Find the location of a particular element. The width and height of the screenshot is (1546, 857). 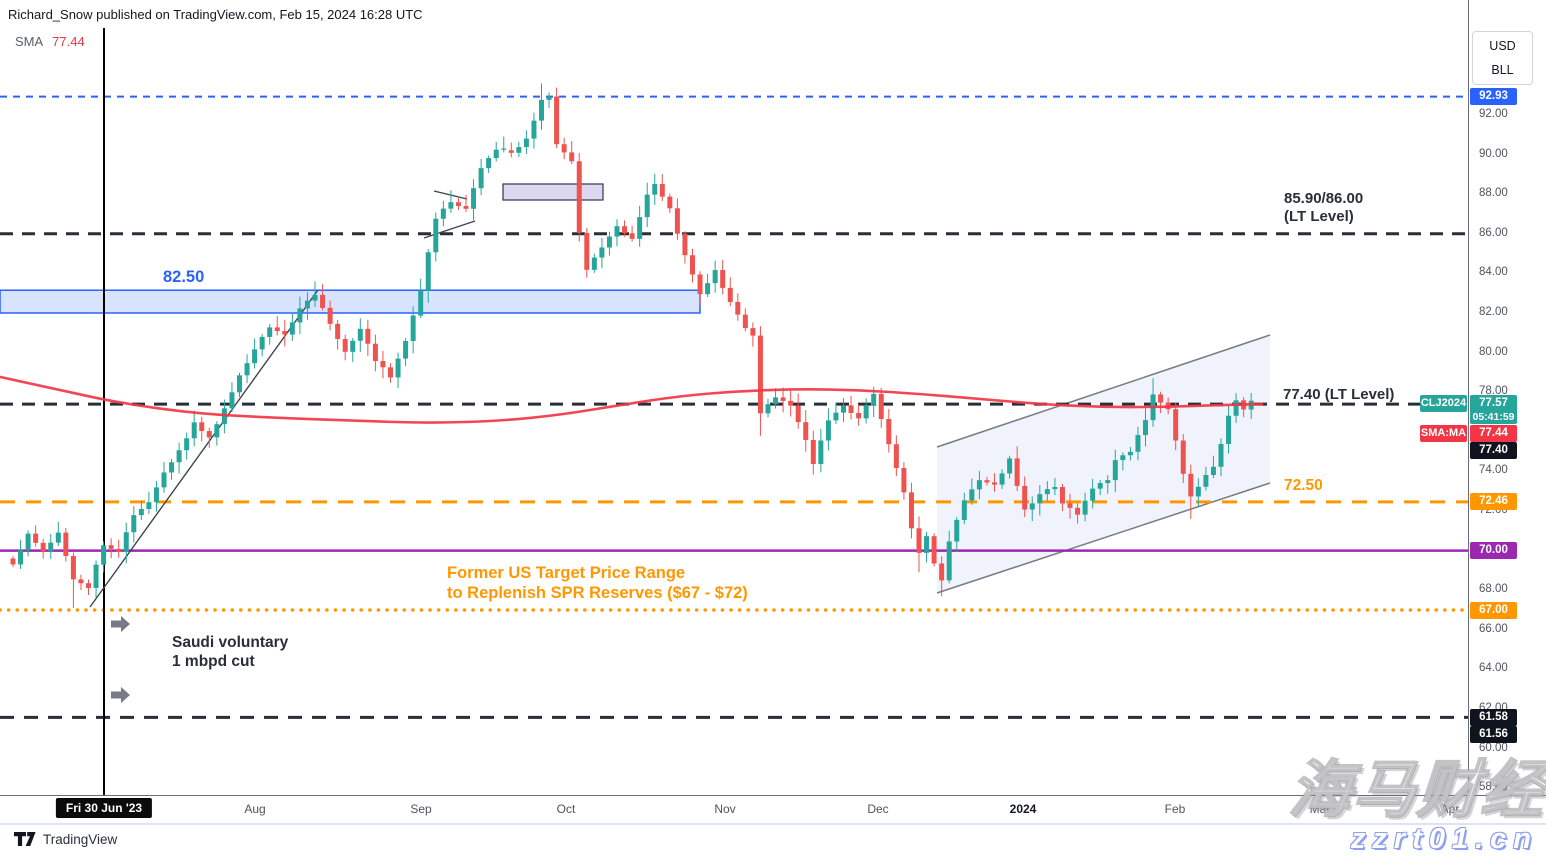

level-8250-label: 82.50 is located at coordinates (184, 277).